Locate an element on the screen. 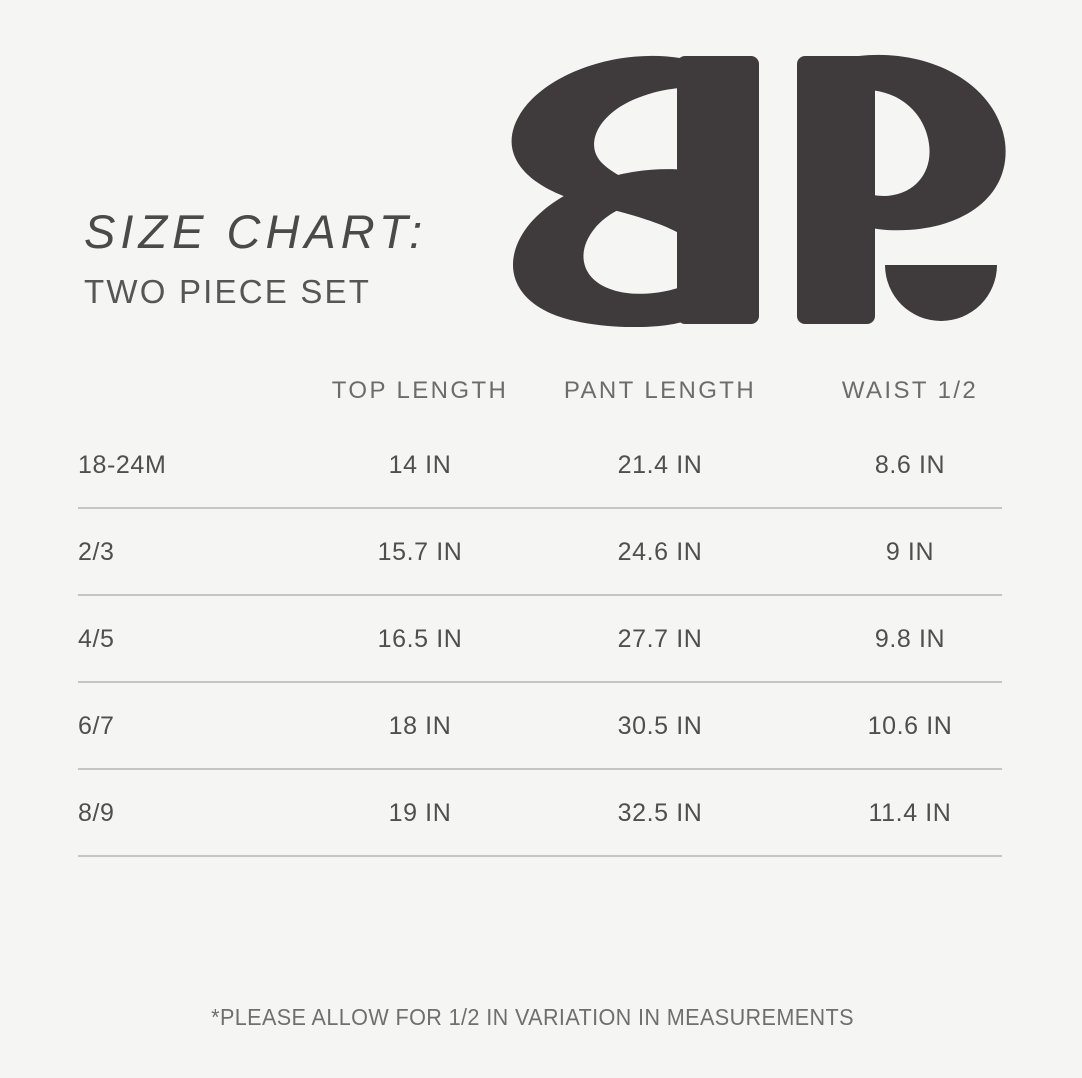 This screenshot has width=1082, height=1078. cell-size: 6/7 is located at coordinates (96, 726).